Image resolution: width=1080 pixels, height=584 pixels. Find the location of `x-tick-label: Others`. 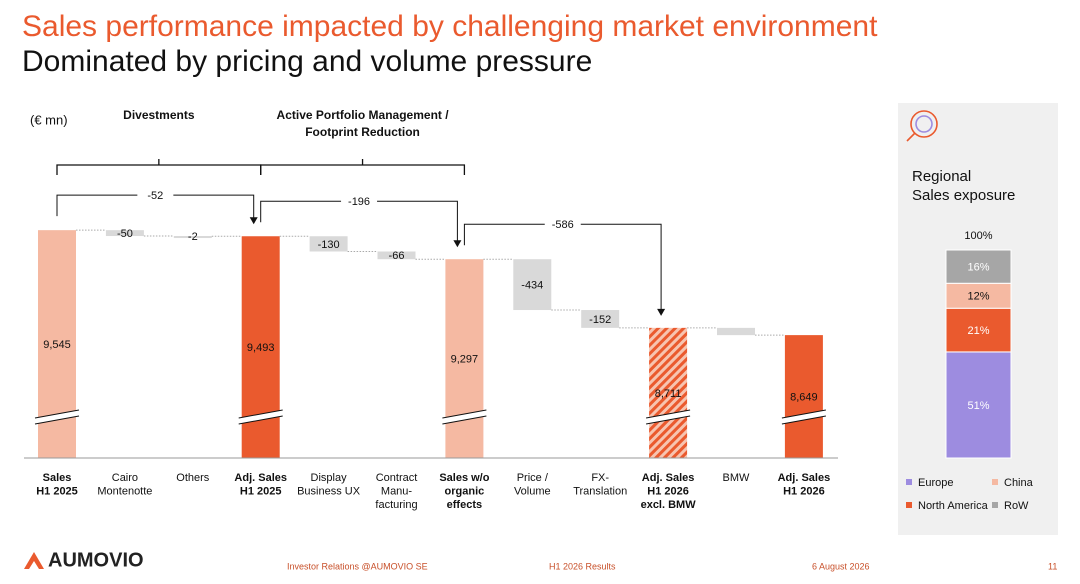

x-tick-label: Others is located at coordinates (193, 478).